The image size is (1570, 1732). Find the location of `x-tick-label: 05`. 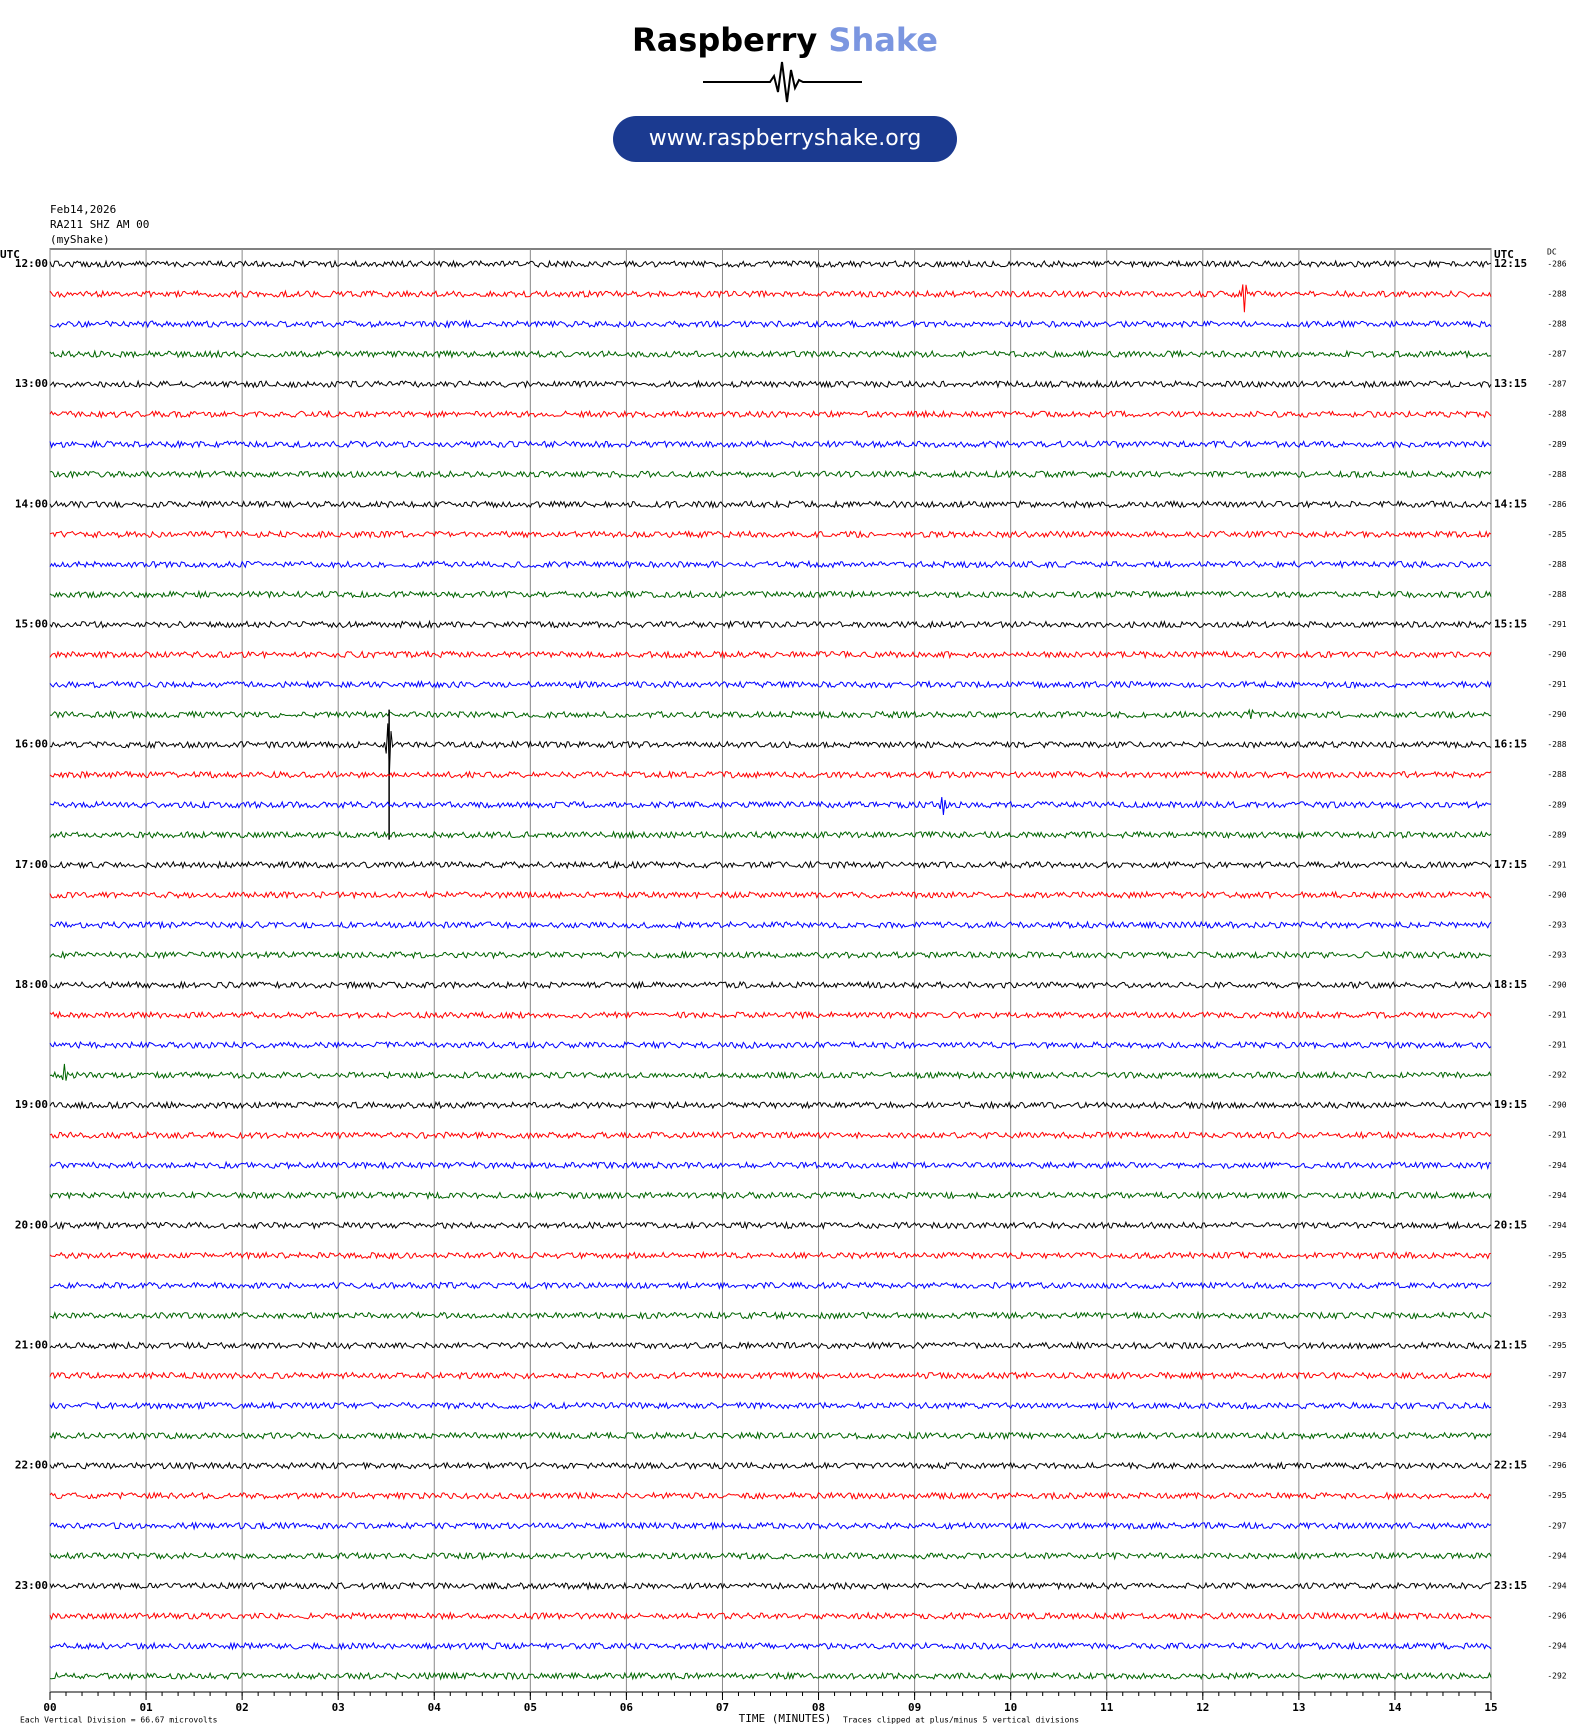

x-tick-label: 05 is located at coordinates (530, 1707).